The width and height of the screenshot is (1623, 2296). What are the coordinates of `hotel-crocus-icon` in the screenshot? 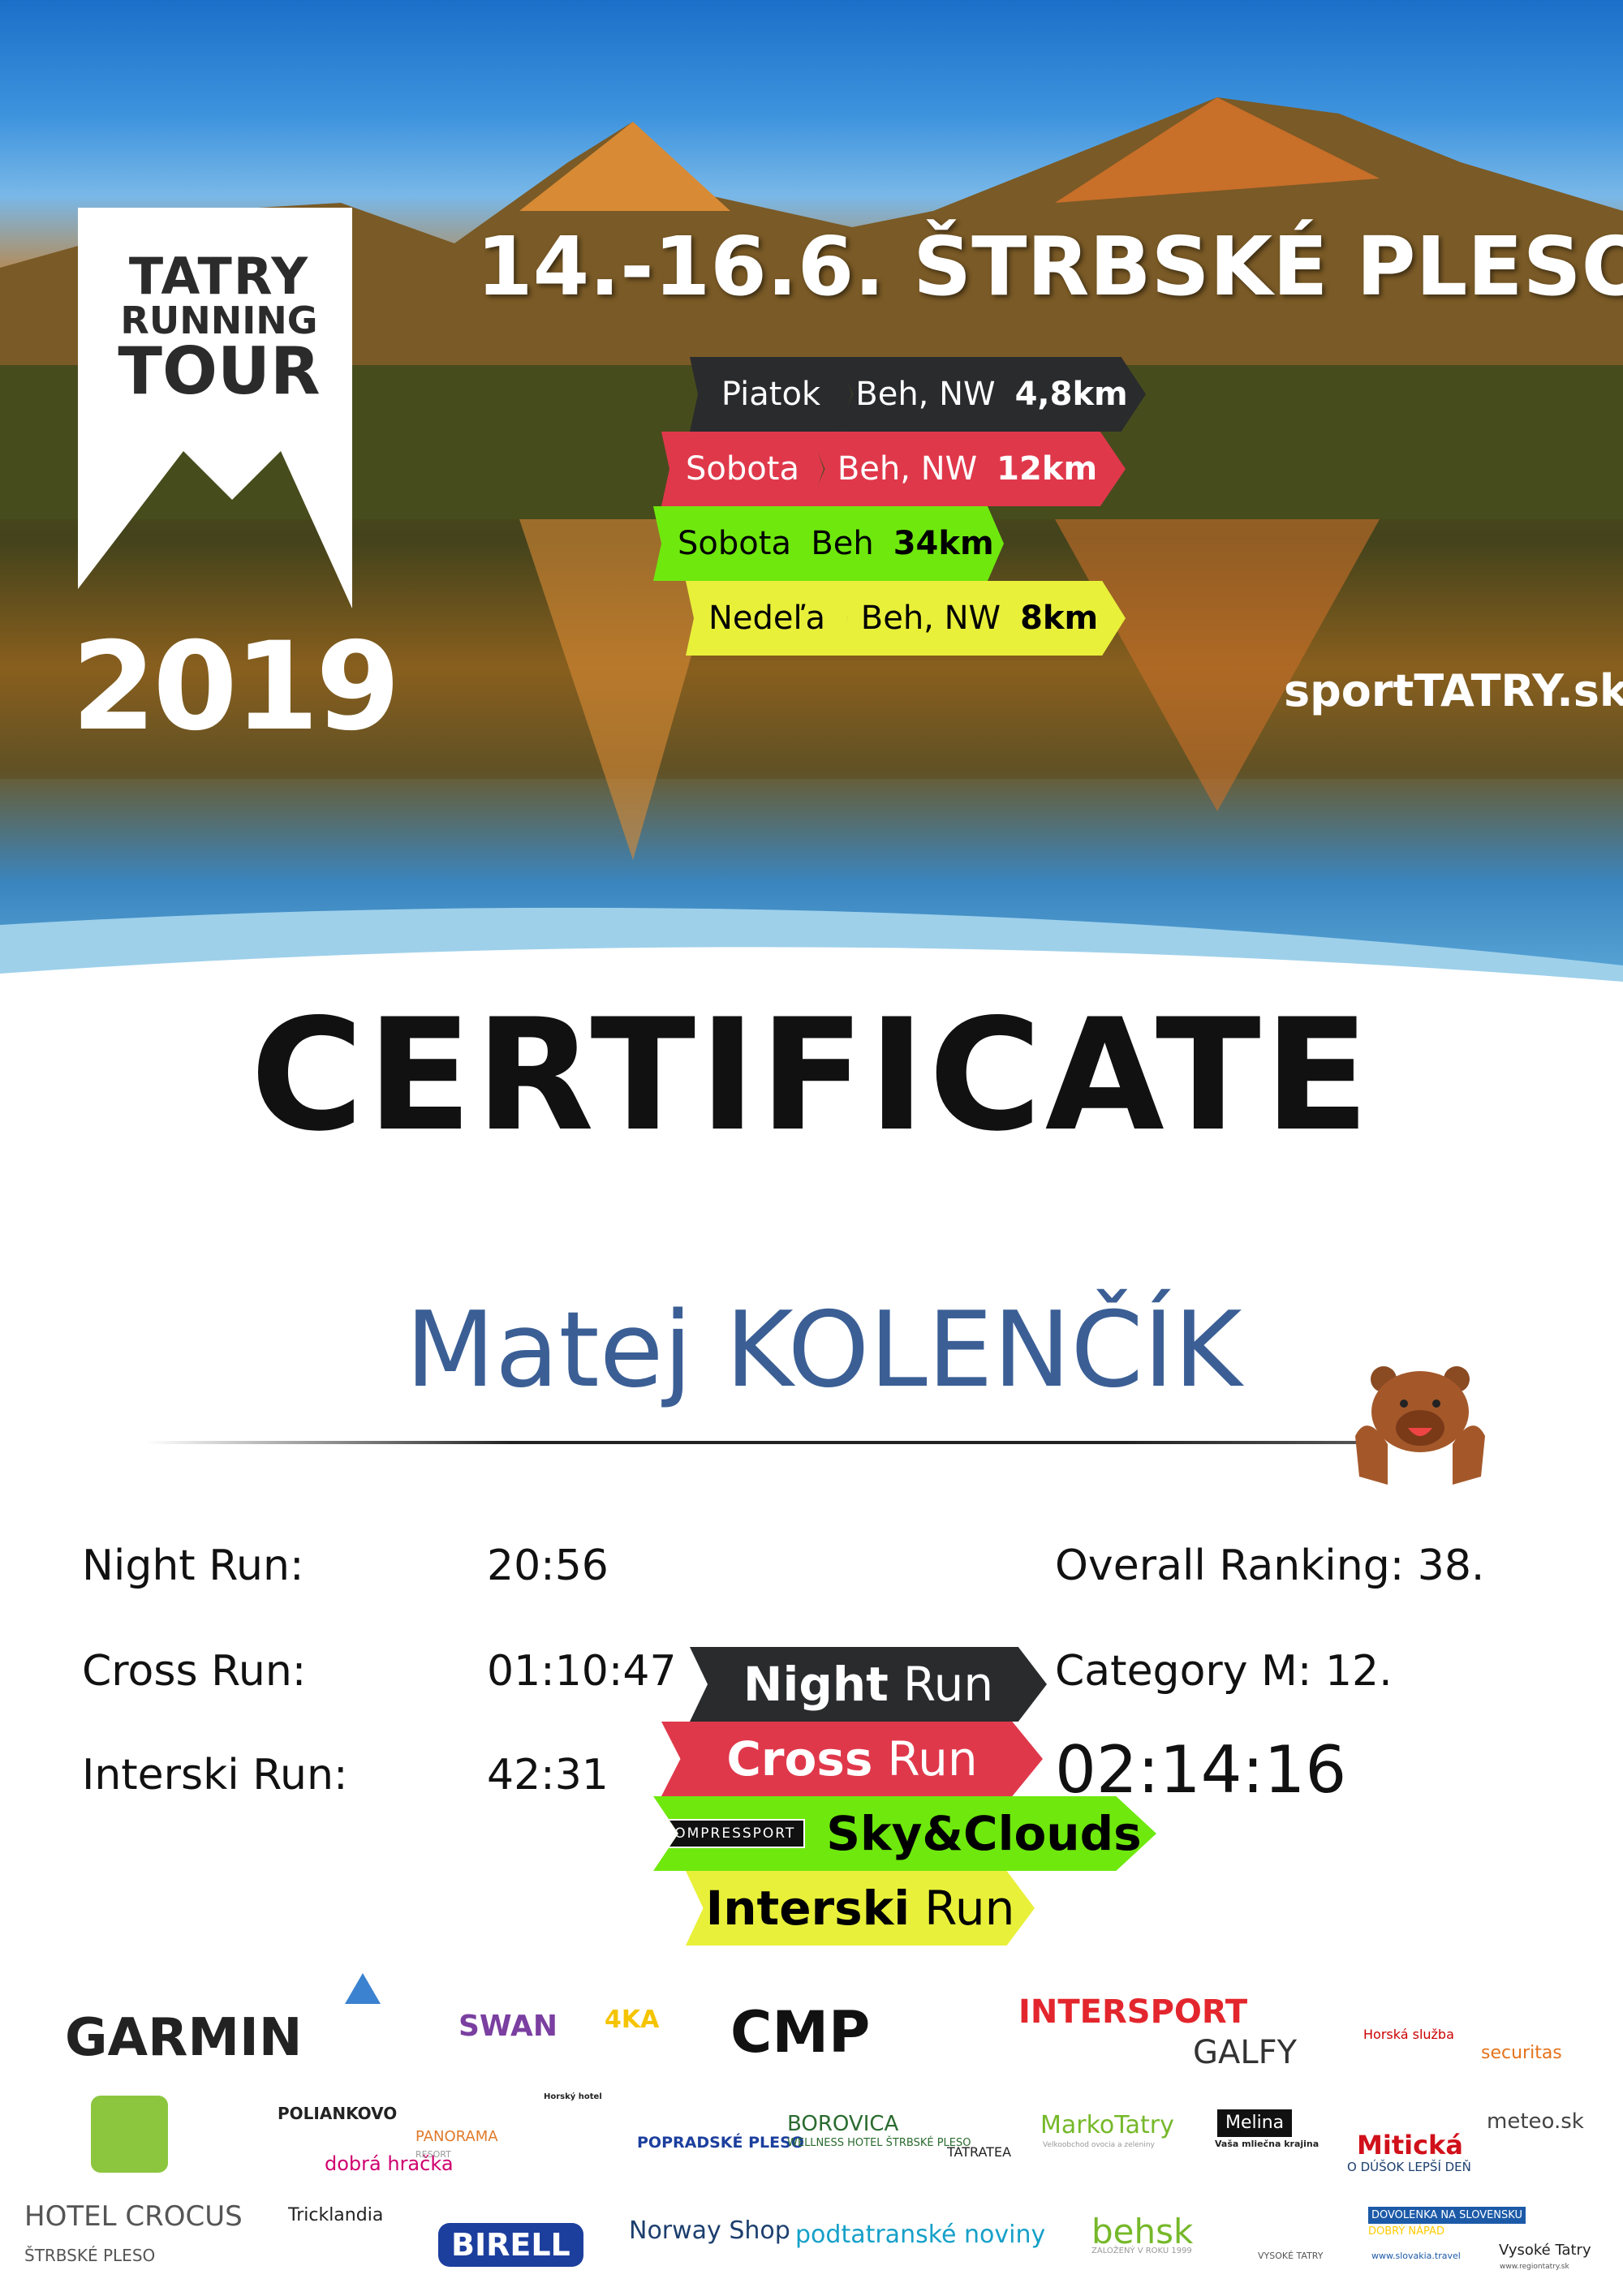 It's located at (129, 2134).